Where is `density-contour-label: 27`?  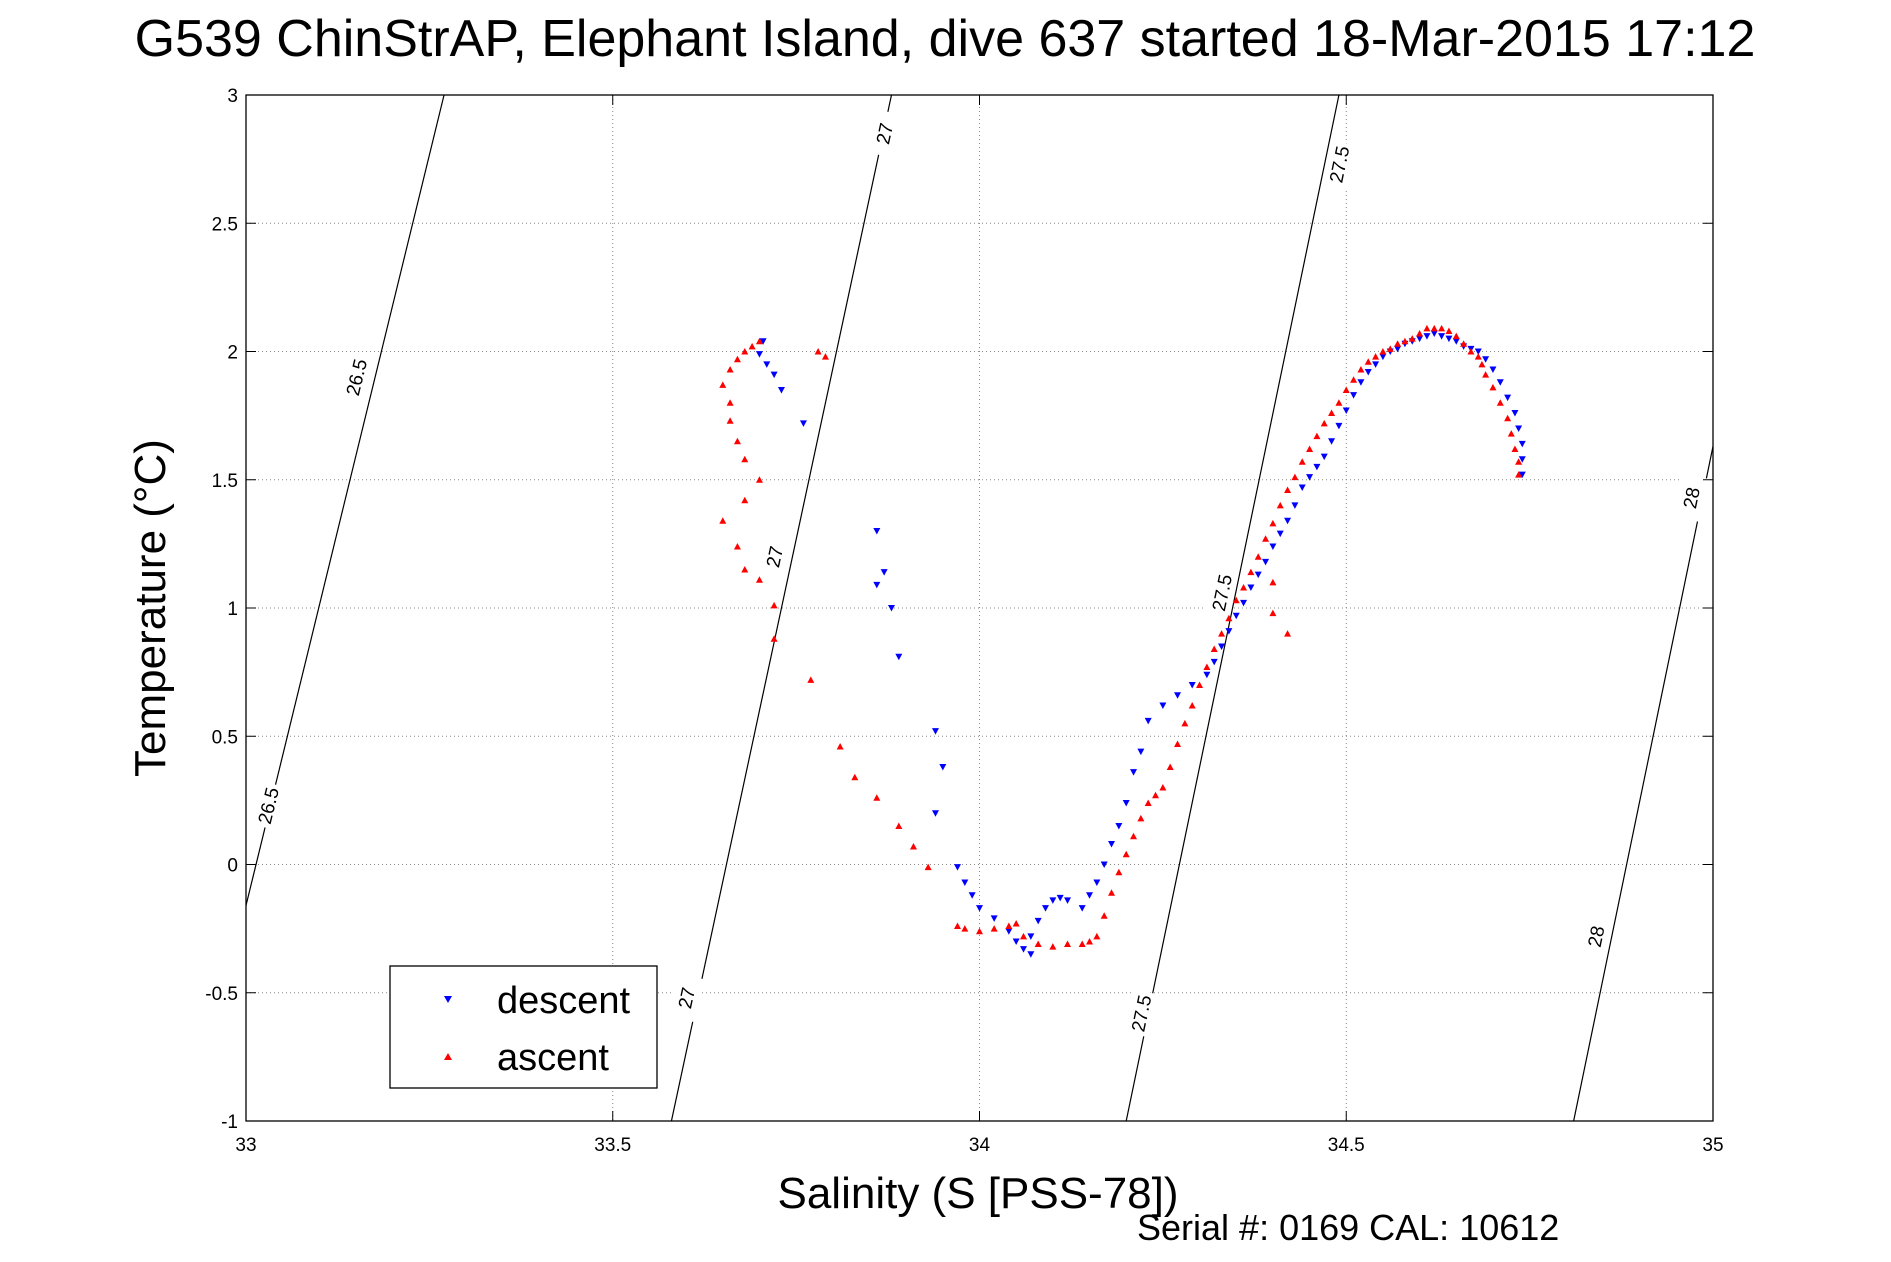 density-contour-label: 27 is located at coordinates (775, 556).